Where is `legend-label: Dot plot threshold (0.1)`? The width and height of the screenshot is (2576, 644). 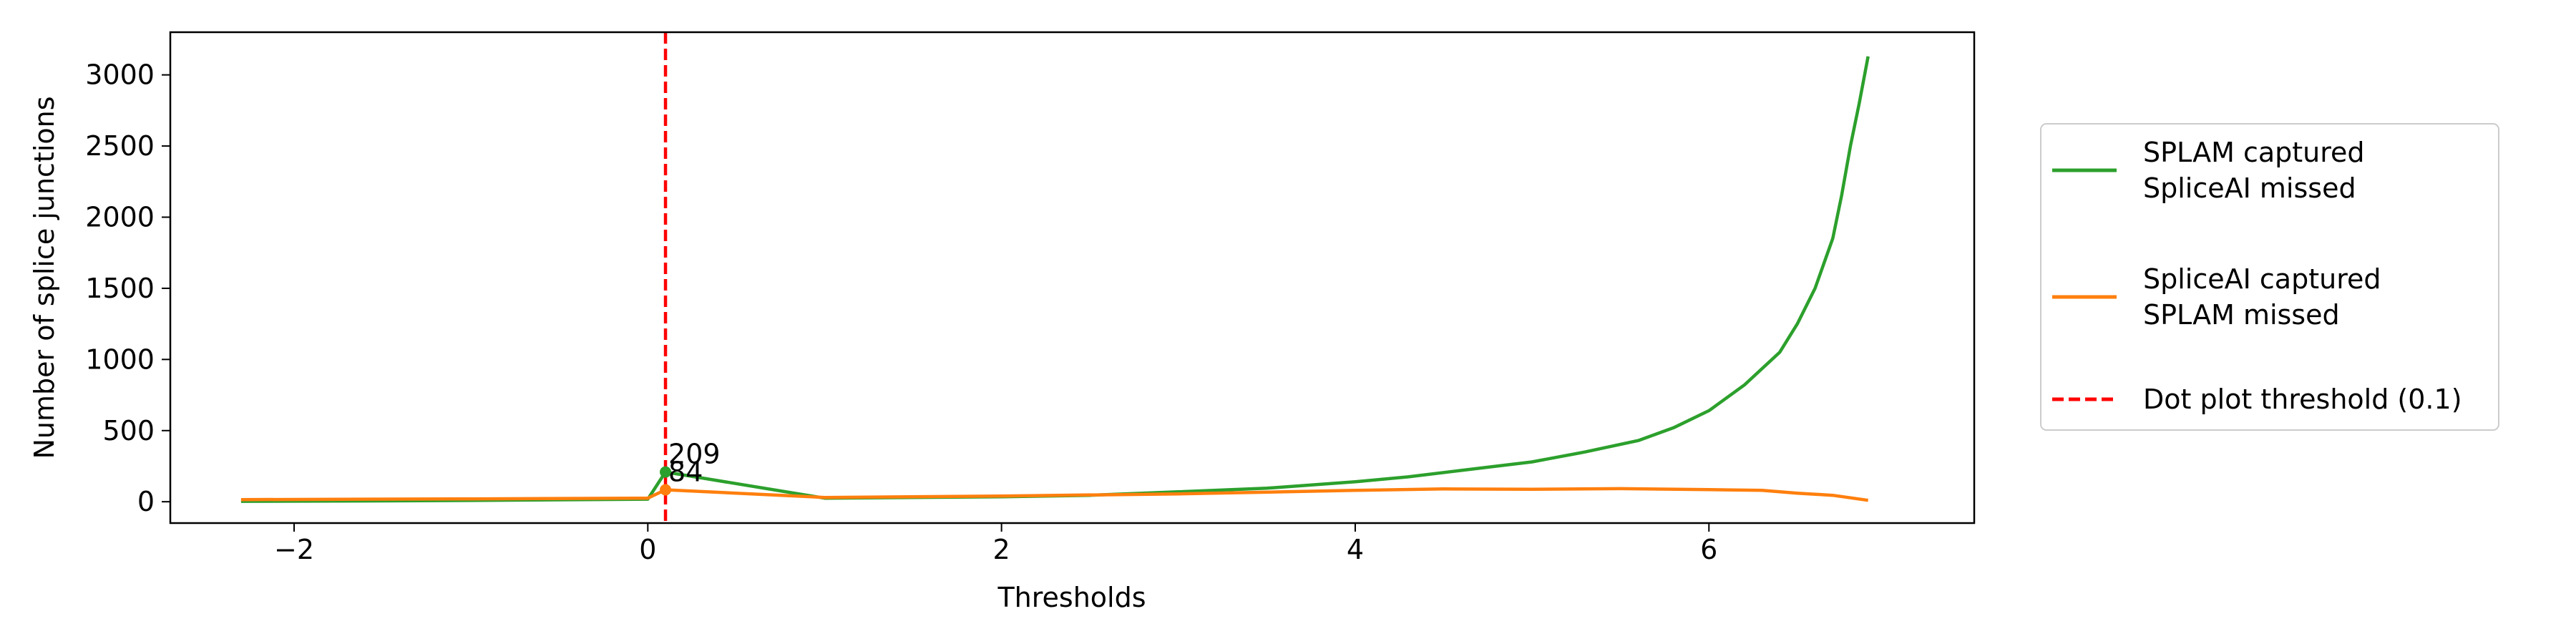 legend-label: Dot plot threshold (0.1) is located at coordinates (2302, 399).